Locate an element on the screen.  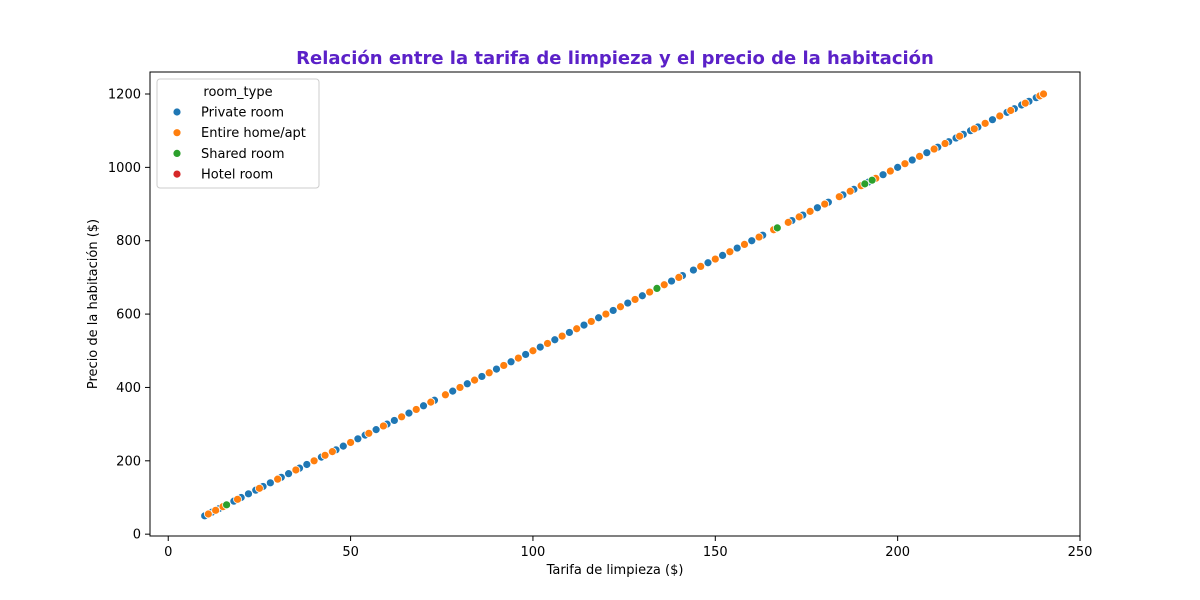
x-tick-label: 0 is located at coordinates (168, 552).